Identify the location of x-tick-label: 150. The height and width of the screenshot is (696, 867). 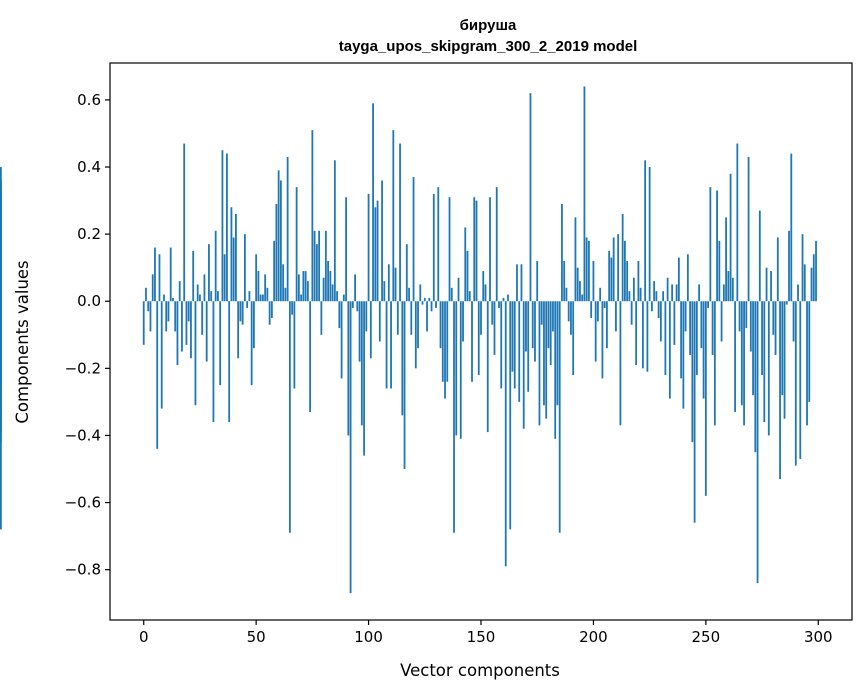
(481, 637).